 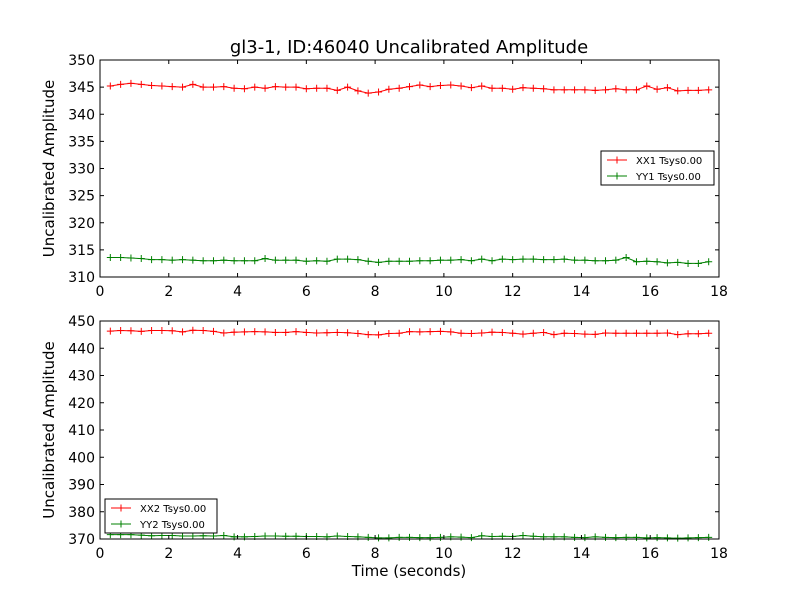 I want to click on y-tick-label: 440, so click(x=81, y=349).